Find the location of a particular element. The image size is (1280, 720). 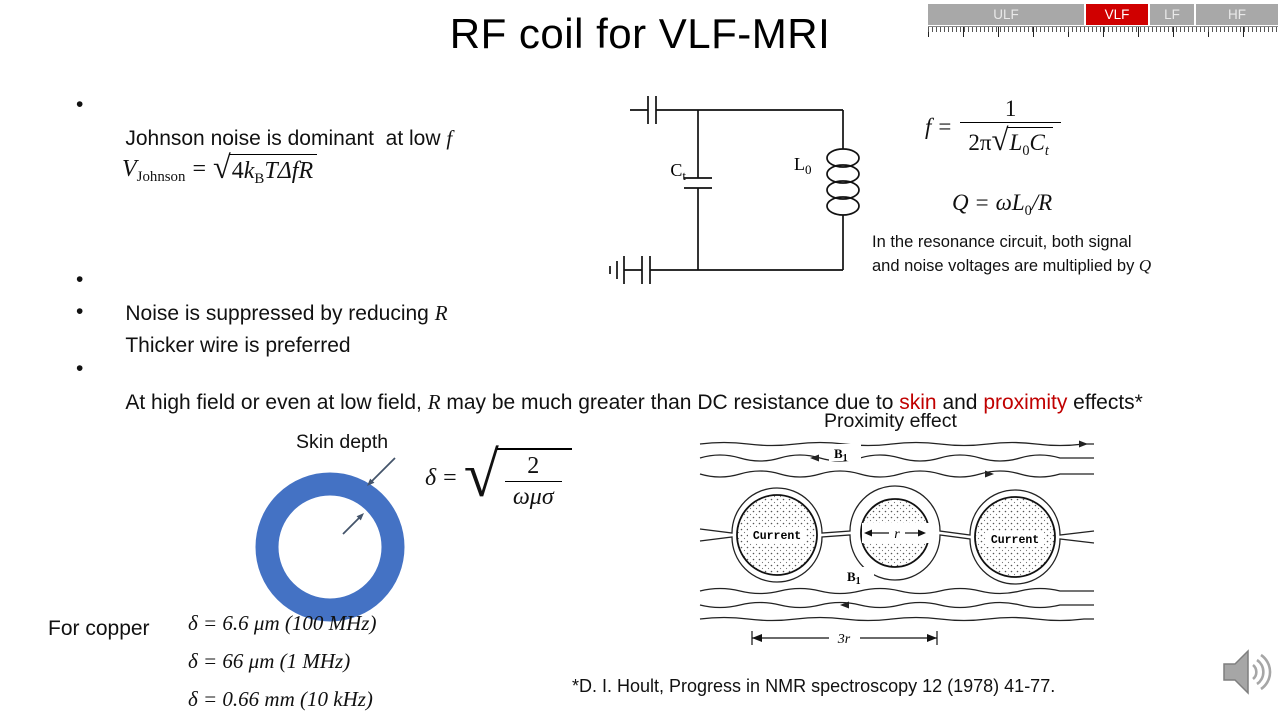

bullet-johnson-noise: Johnson noise is dominant at low f is located at coordinates (407, 138).